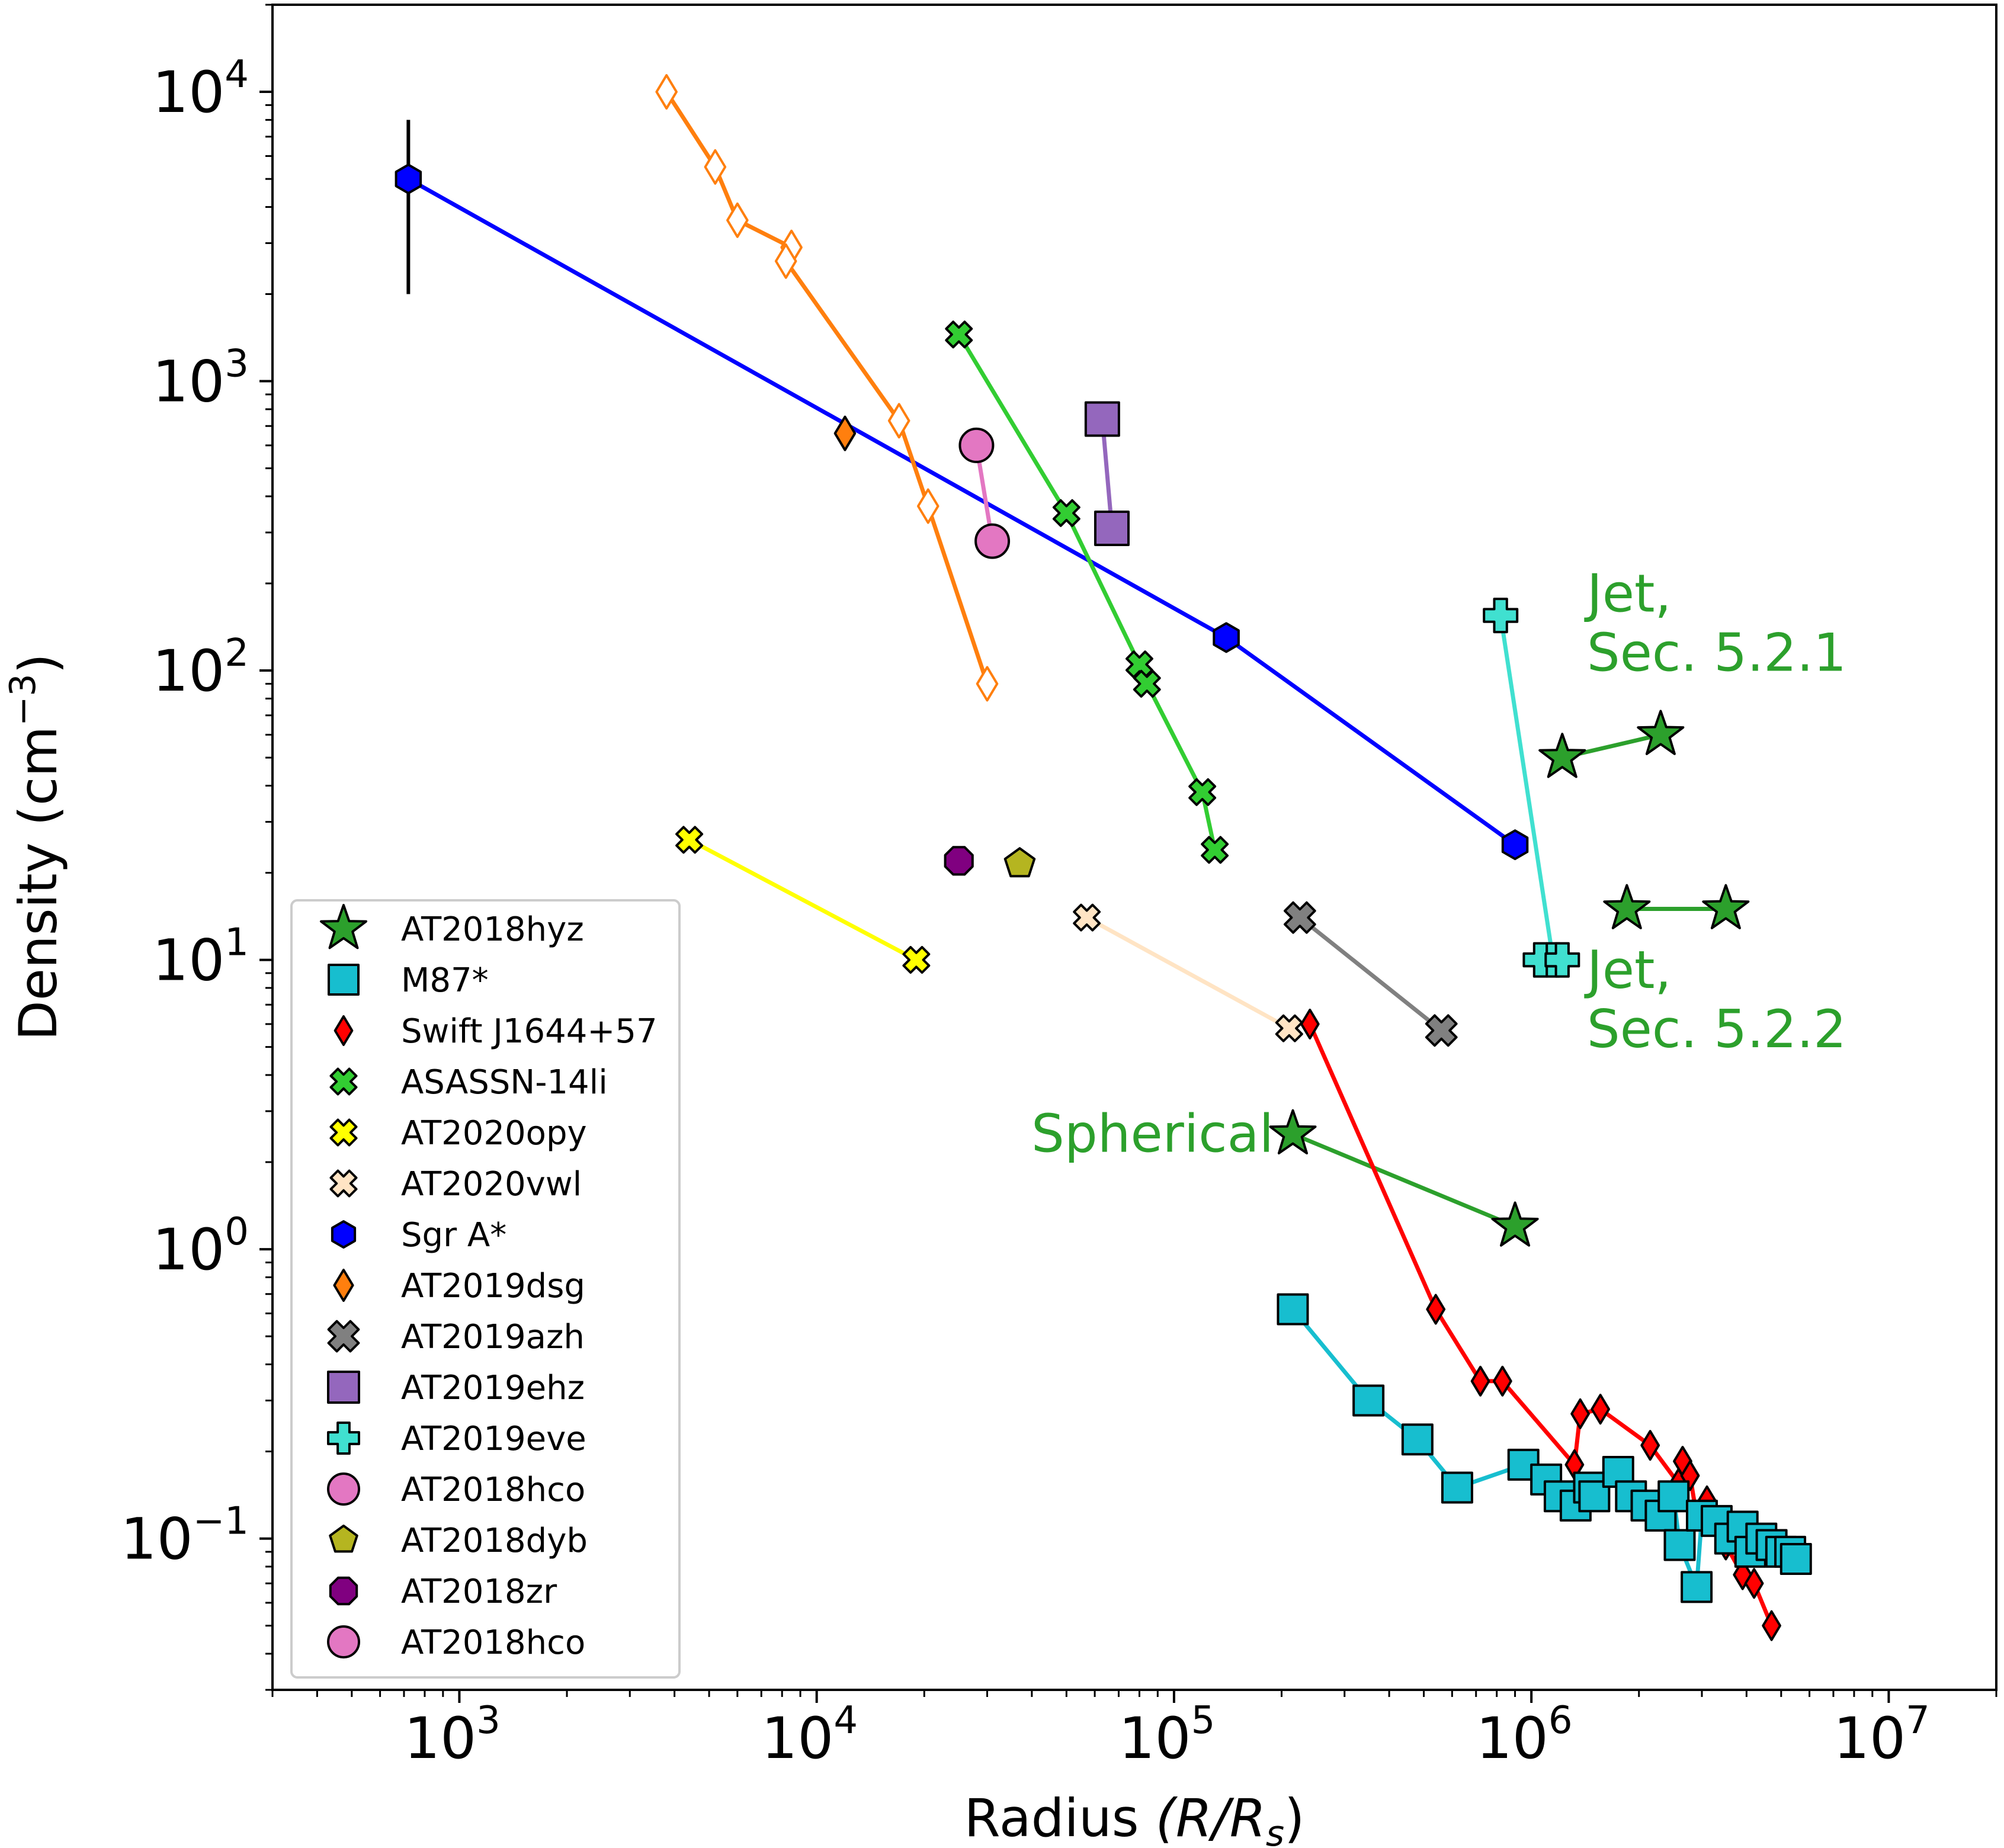 The width and height of the screenshot is (2004, 1848). I want to click on legend-label: AT2018hyz, so click(492, 929).